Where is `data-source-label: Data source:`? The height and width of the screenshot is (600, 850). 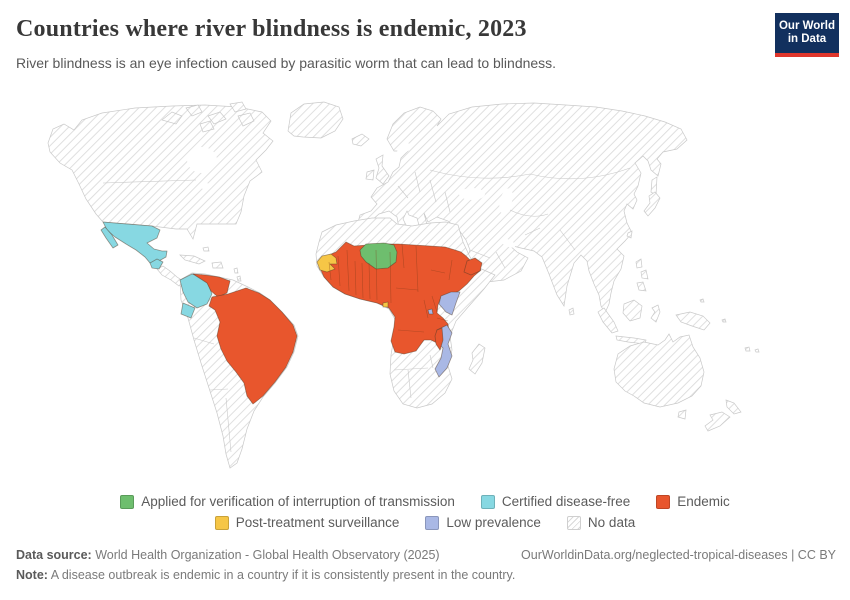
data-source-label: Data source: is located at coordinates (54, 555).